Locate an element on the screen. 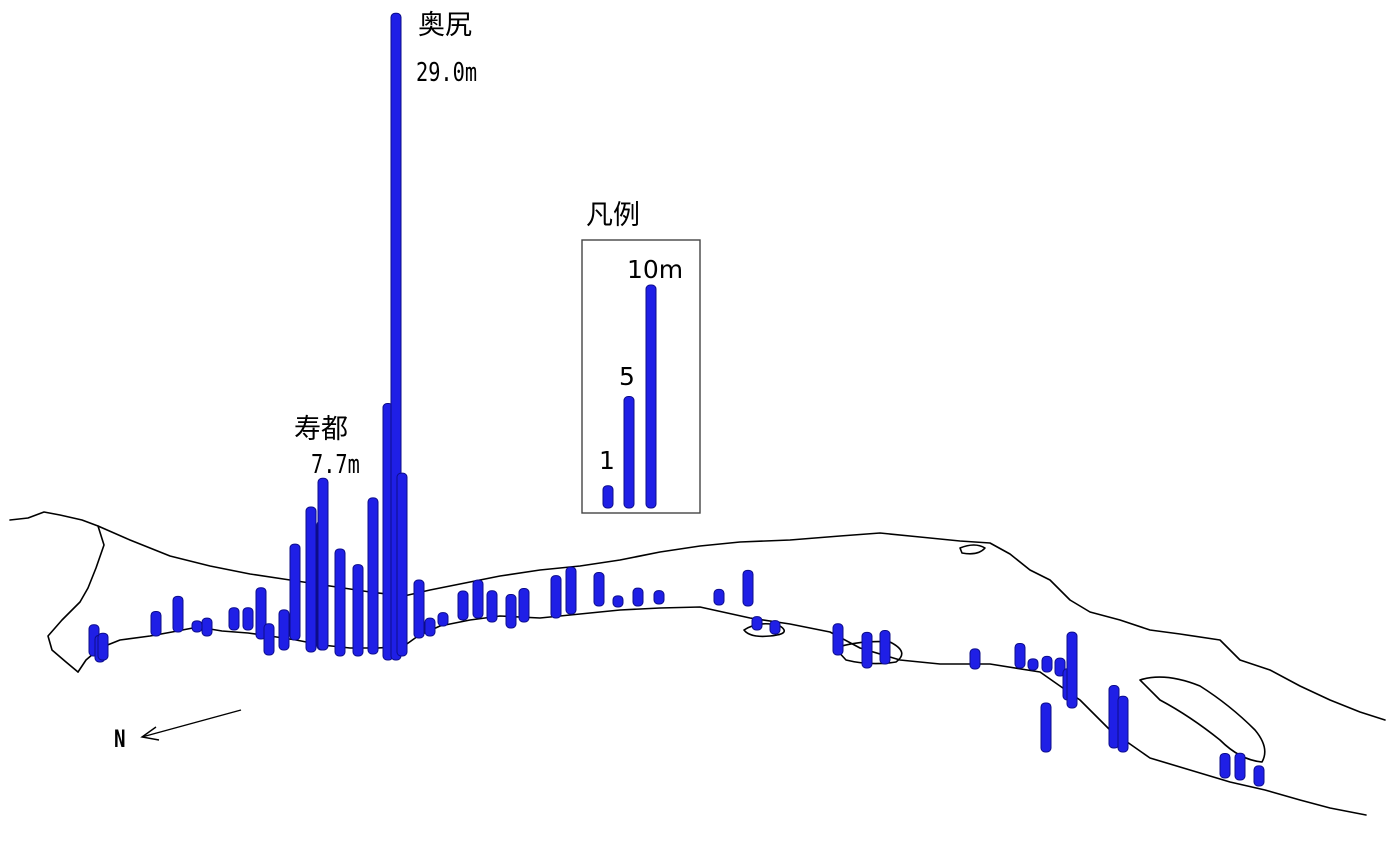  coastline-west is located at coordinates (57, 592).